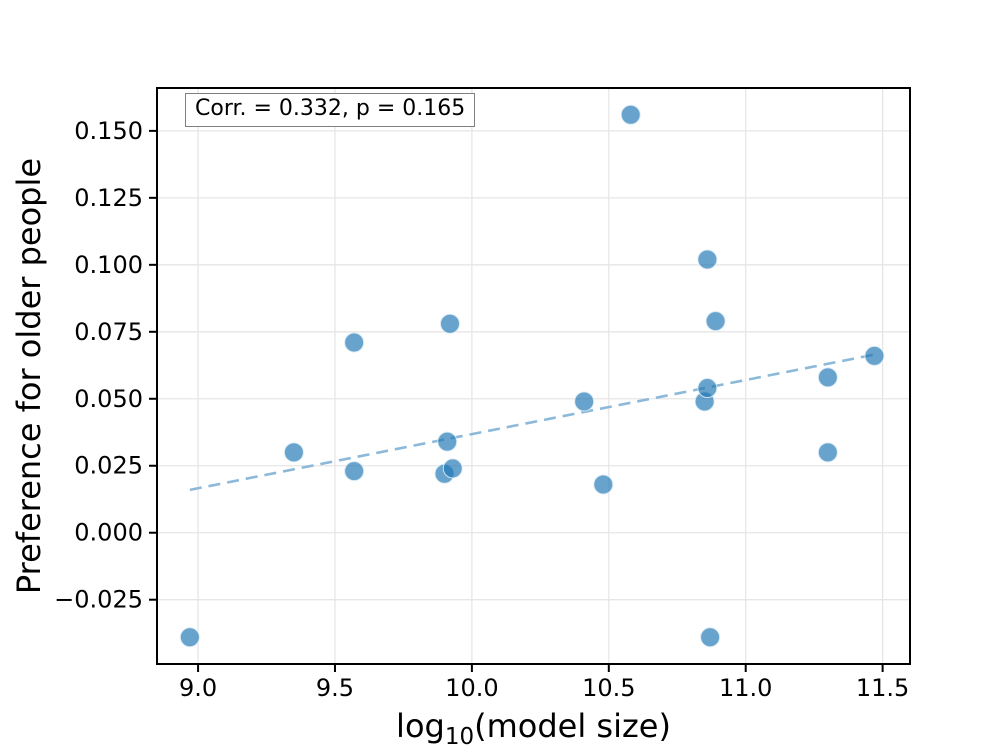  I want to click on y-tick-label: 0.000, so click(108, 533).